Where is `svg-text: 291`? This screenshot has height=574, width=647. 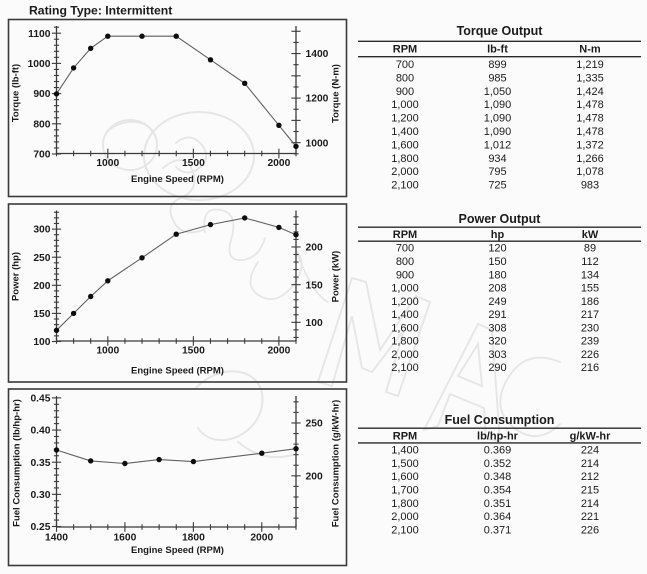 svg-text: 291 is located at coordinates (497, 315).